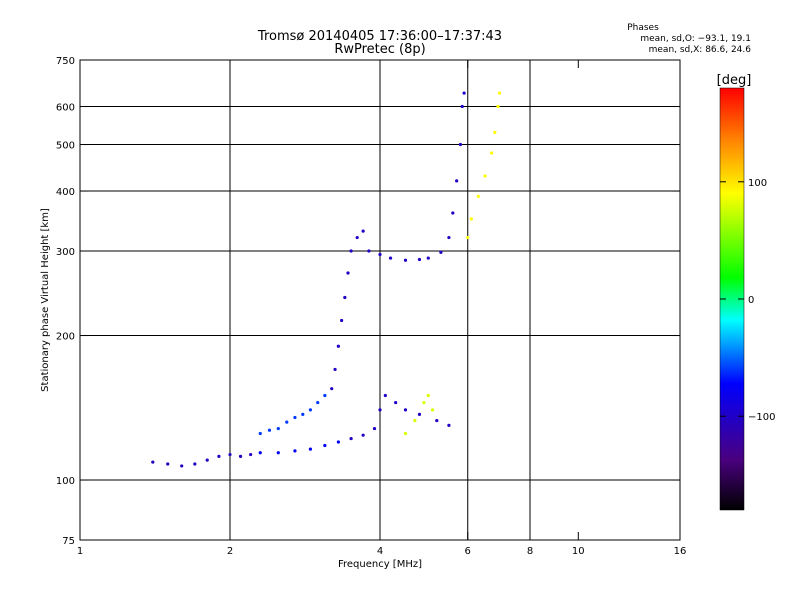 The height and width of the screenshot is (600, 800). What do you see at coordinates (65, 337) in the screenshot?
I see `y-tick-label: 200` at bounding box center [65, 337].